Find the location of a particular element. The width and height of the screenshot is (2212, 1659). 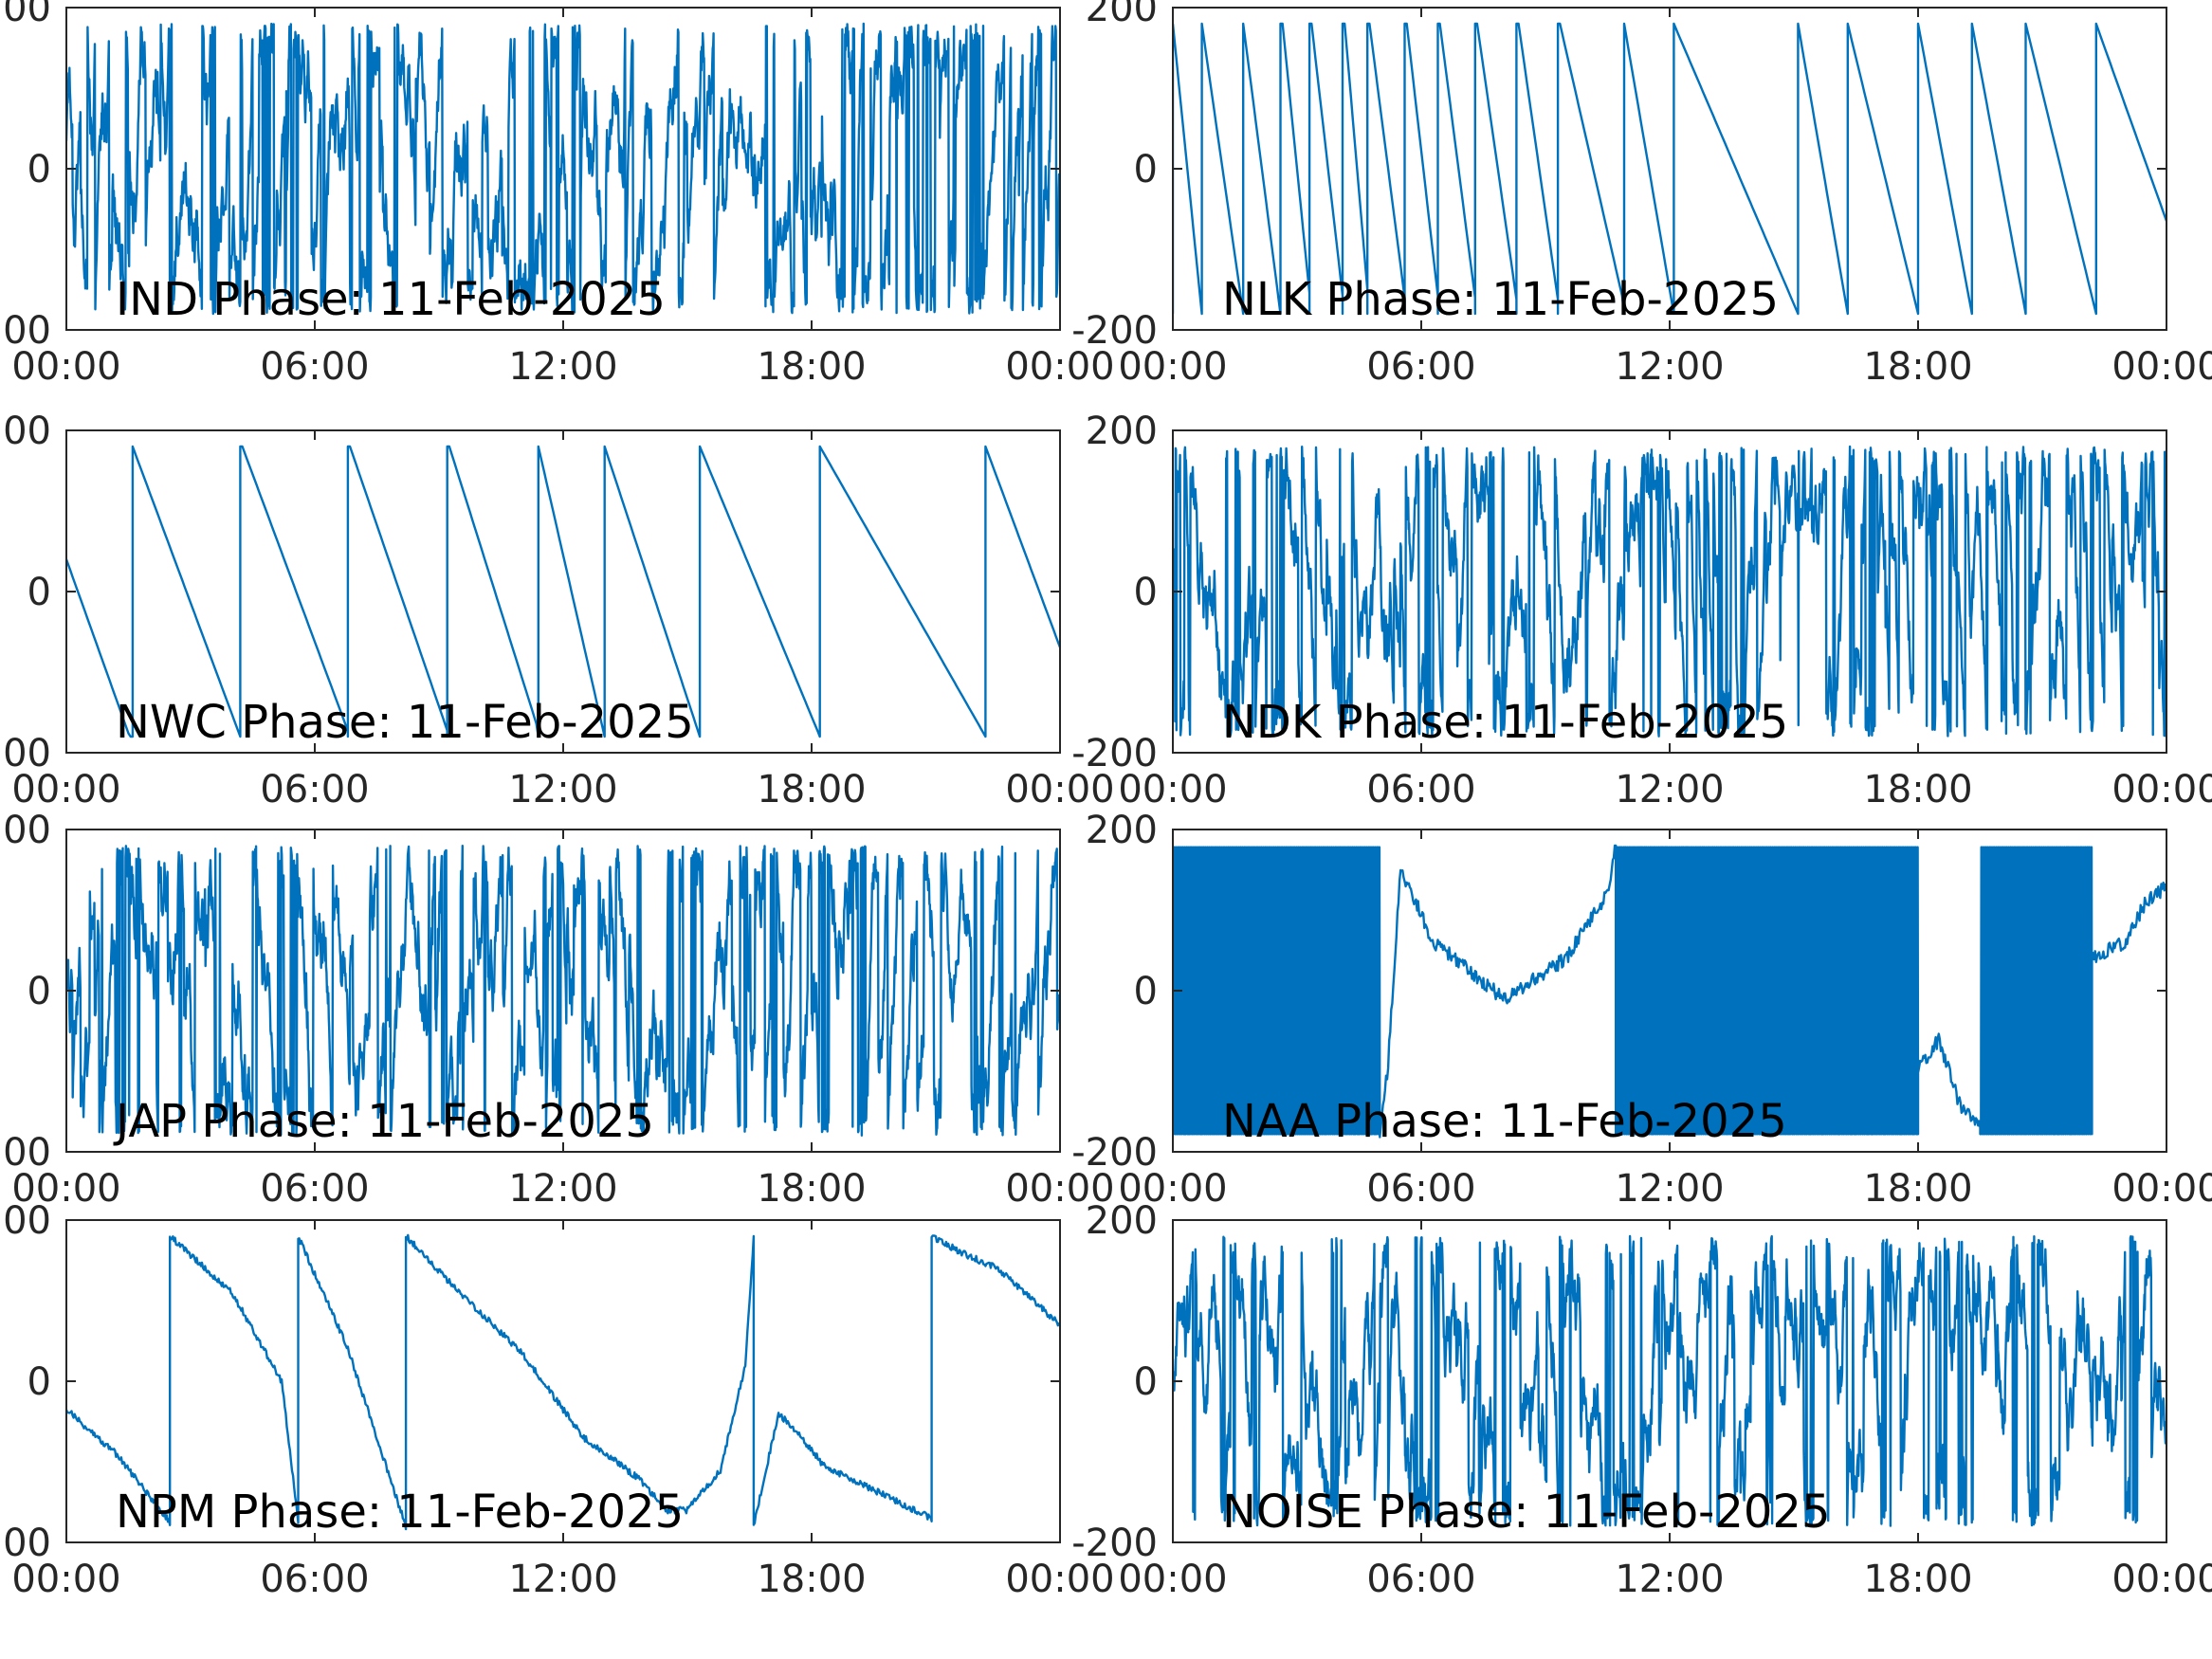

panel-title: NAA Phase: 11-Feb-2025 is located at coordinates (1504, 1121).